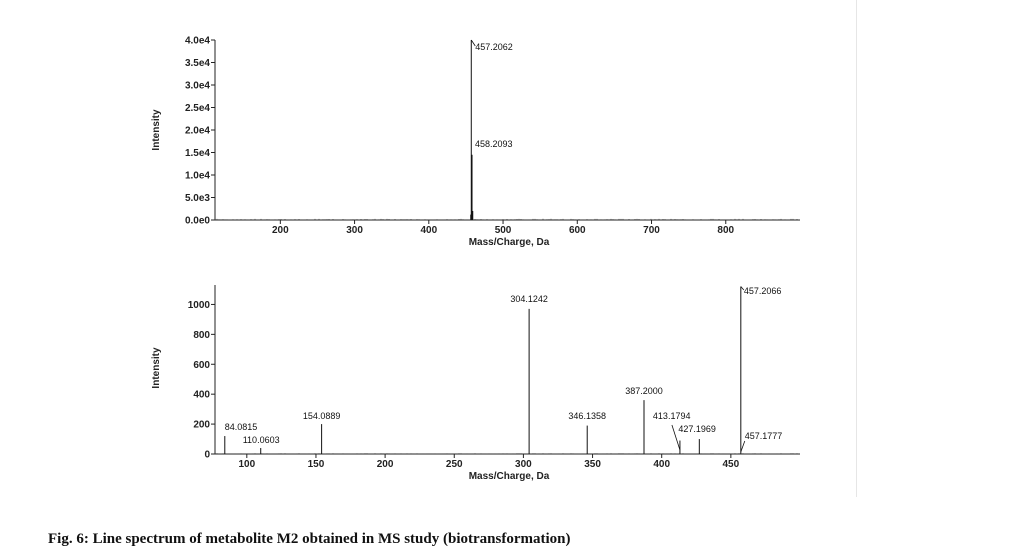 Image resolution: width=1014 pixels, height=557 pixels. I want to click on y-tick-label: 800, so click(201, 335).